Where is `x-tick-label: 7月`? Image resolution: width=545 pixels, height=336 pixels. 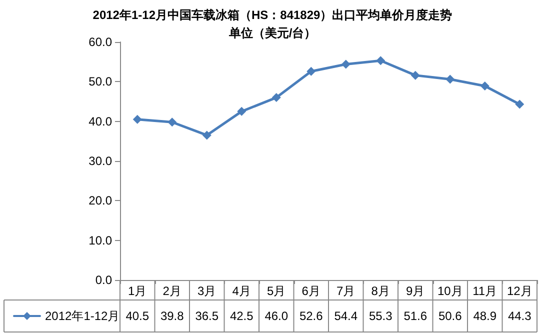 x-tick-label: 7月 is located at coordinates (346, 291).